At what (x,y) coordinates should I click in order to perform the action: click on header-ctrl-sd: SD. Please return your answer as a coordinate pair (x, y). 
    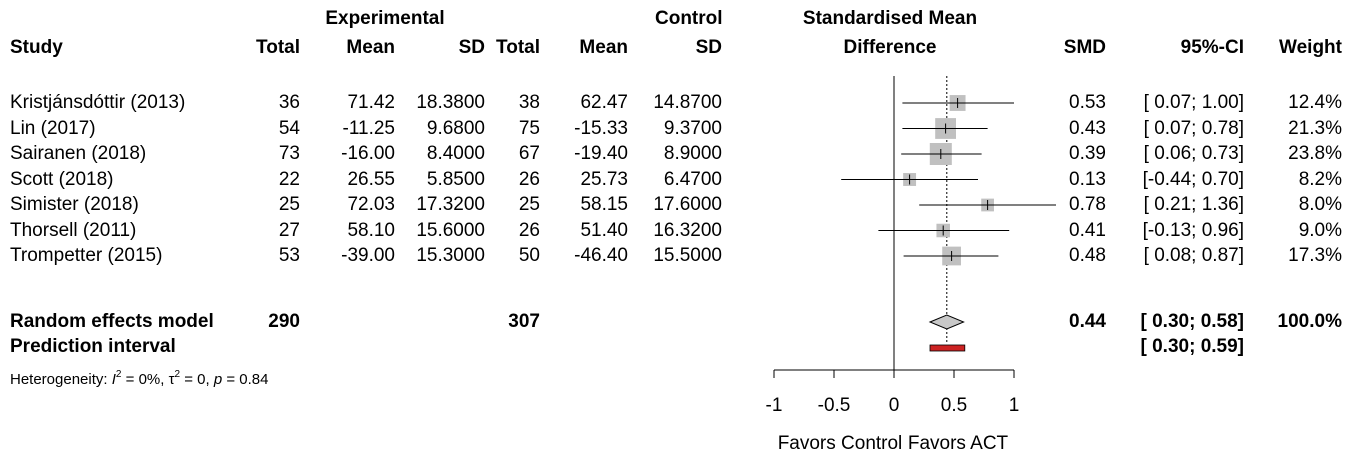
    Looking at the image, I should click on (708, 47).